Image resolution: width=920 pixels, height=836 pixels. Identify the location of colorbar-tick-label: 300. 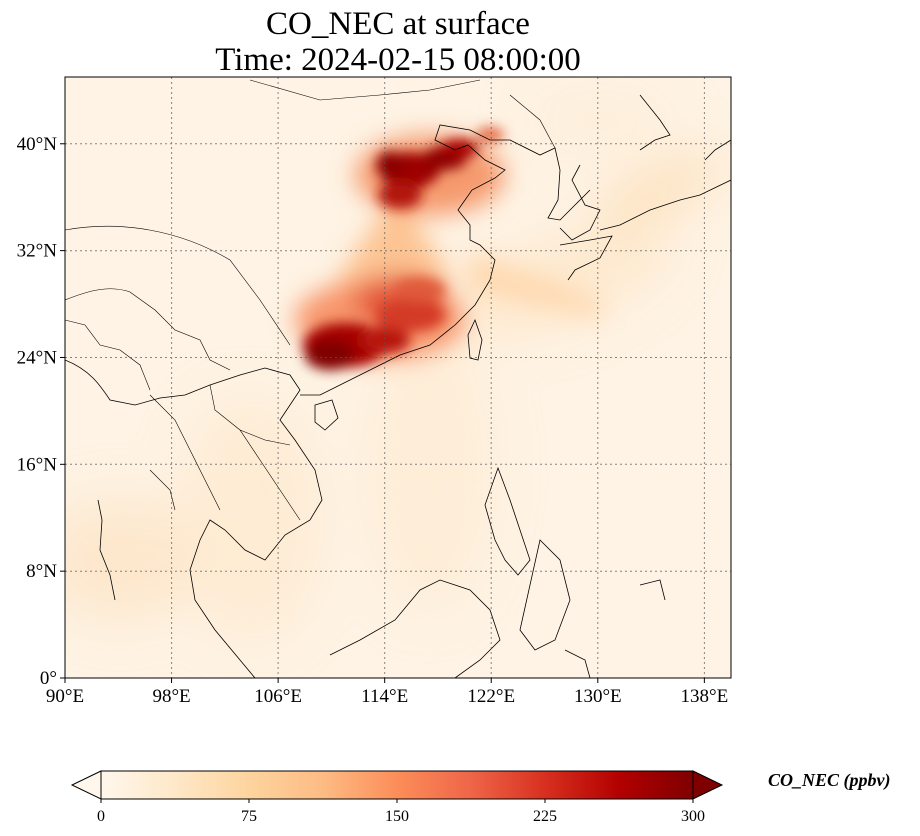
(693, 816).